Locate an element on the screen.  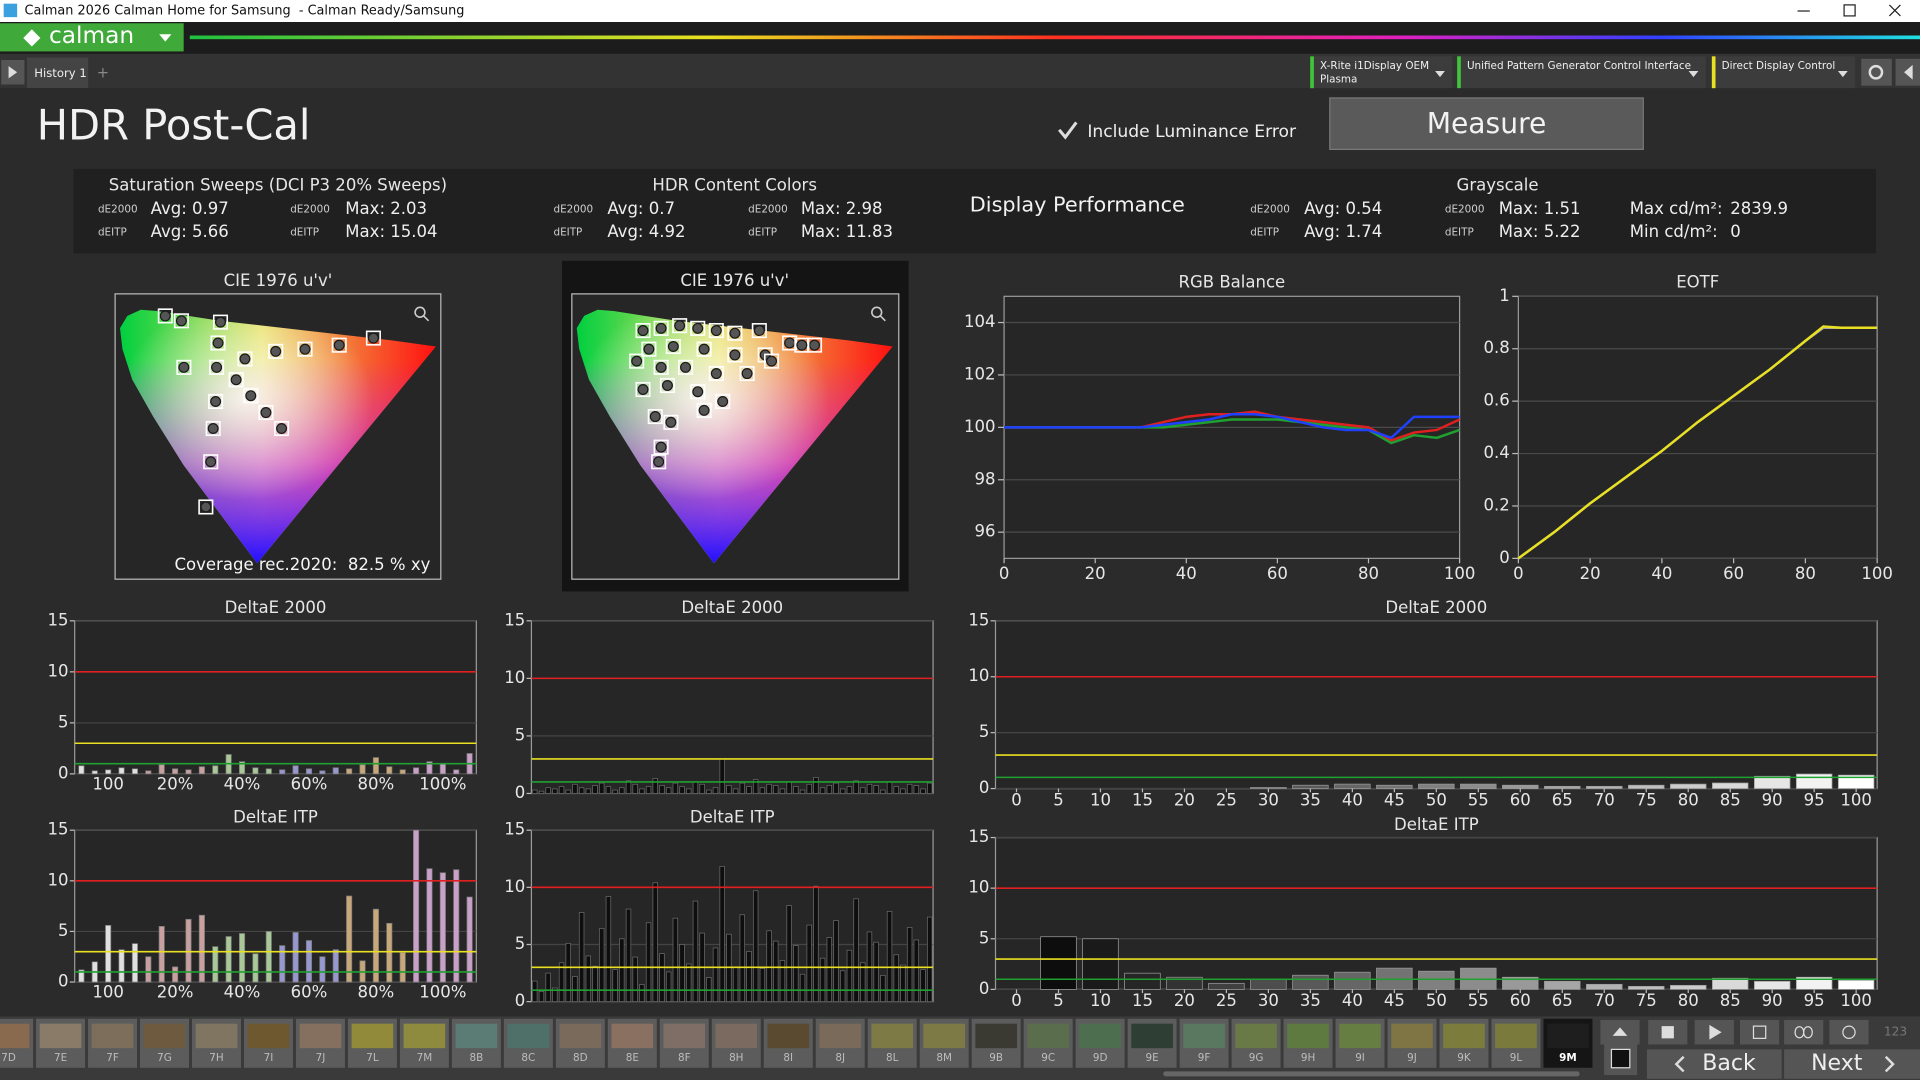
add-tab-button: + is located at coordinates (103, 72).